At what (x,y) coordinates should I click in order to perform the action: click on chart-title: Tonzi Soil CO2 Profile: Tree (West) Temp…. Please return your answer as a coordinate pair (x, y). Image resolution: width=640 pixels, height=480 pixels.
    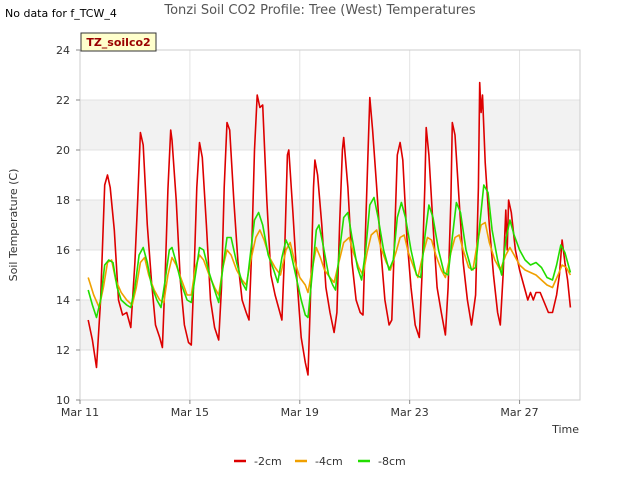
    Looking at the image, I should click on (320, 10).